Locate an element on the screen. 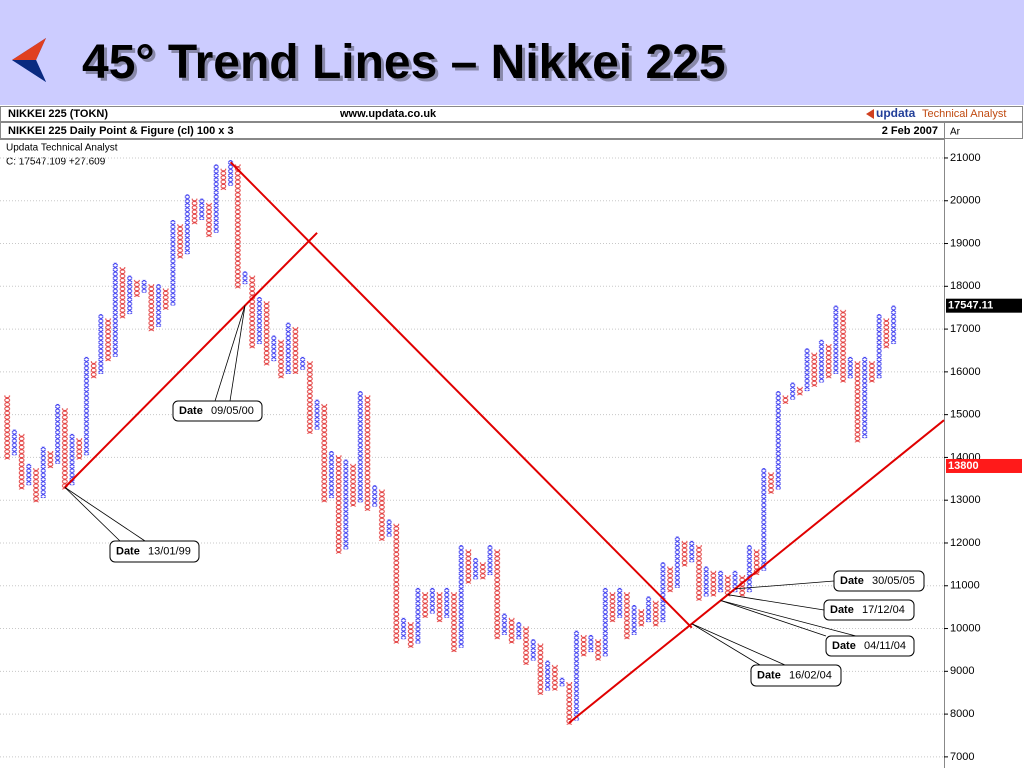  date-callout: Date 17/12/04 is located at coordinates (821, 607).